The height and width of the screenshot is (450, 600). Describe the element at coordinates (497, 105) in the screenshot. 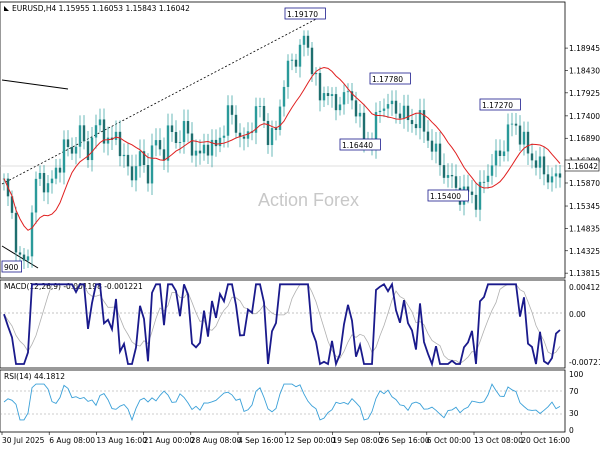

I see `price-annotation-label: 1.17270` at that location.